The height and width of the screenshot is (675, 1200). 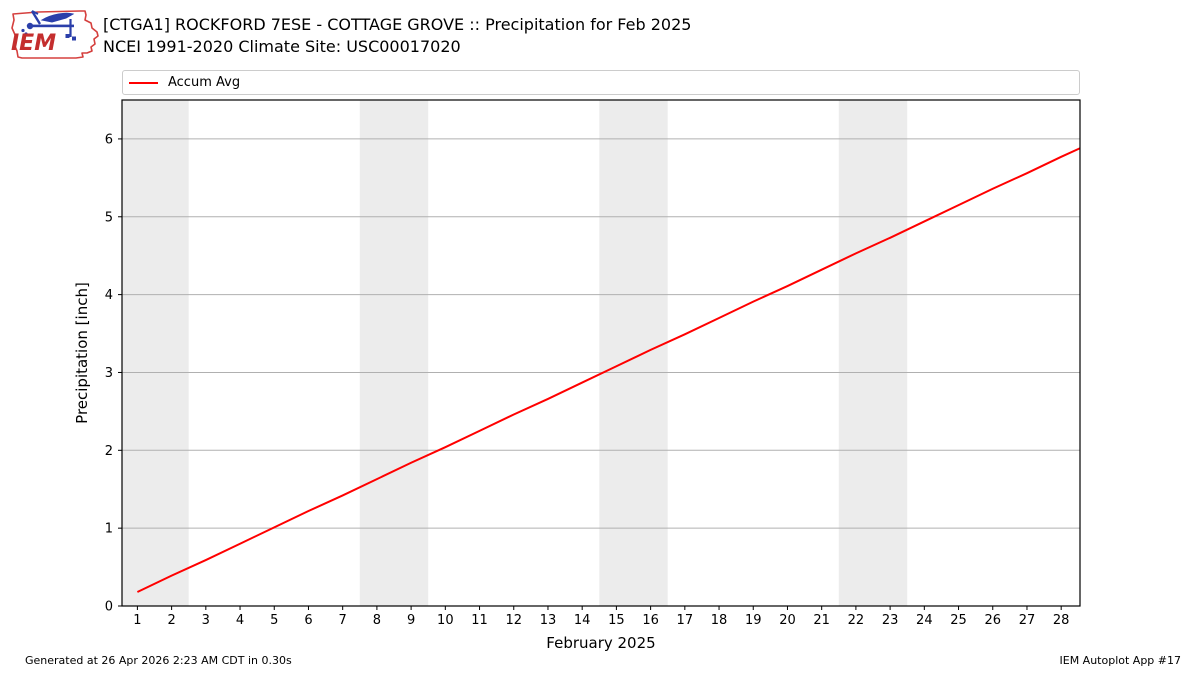 What do you see at coordinates (616, 620) in the screenshot?
I see `x-tick-label: 15` at bounding box center [616, 620].